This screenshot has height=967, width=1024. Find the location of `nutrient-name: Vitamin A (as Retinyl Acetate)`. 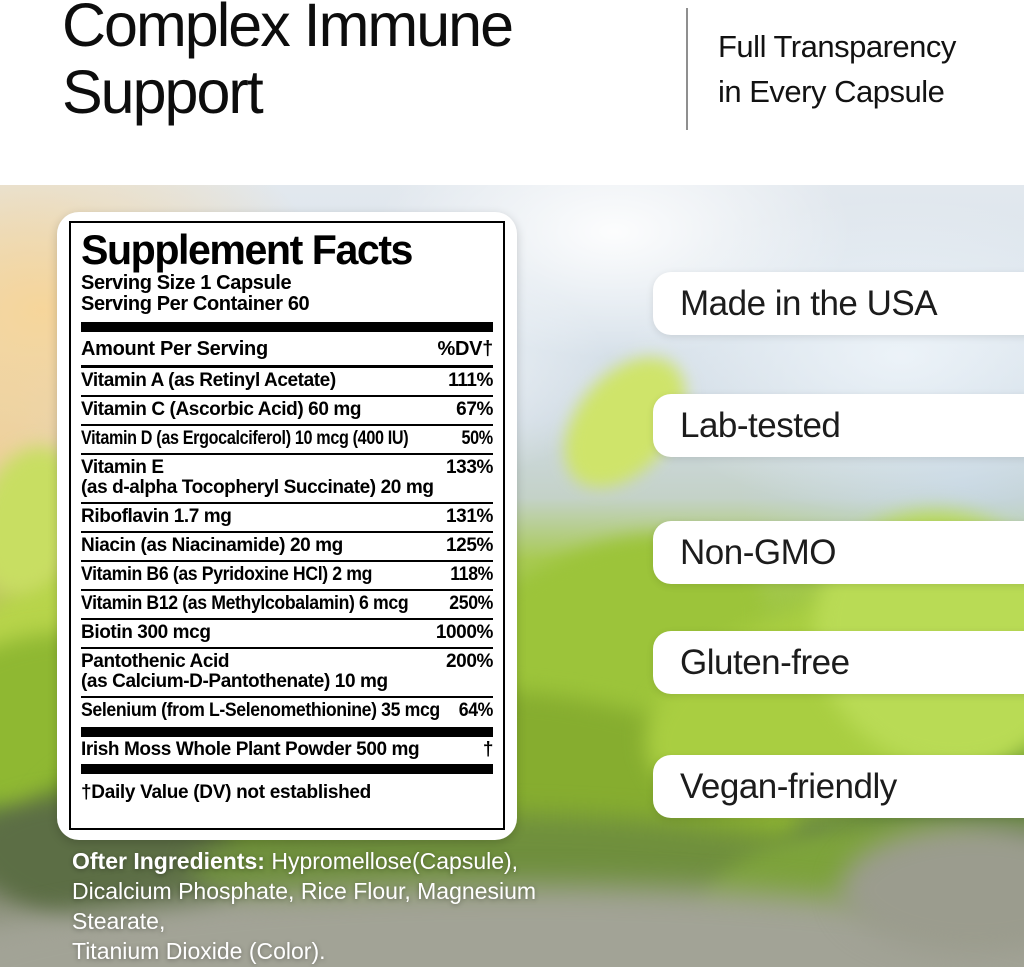

nutrient-name: Vitamin A (as Retinyl Acetate) is located at coordinates (208, 380).